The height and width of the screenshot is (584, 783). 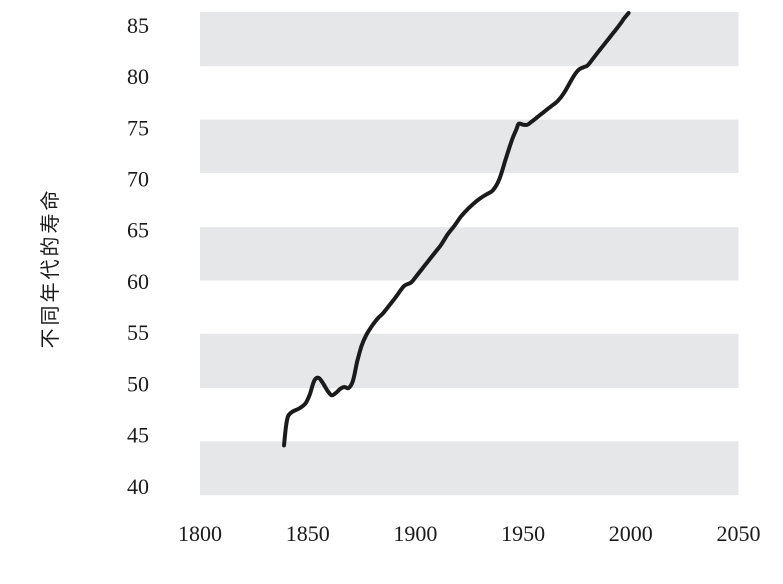 What do you see at coordinates (138, 179) in the screenshot?
I see `y-tick-label-70: 70` at bounding box center [138, 179].